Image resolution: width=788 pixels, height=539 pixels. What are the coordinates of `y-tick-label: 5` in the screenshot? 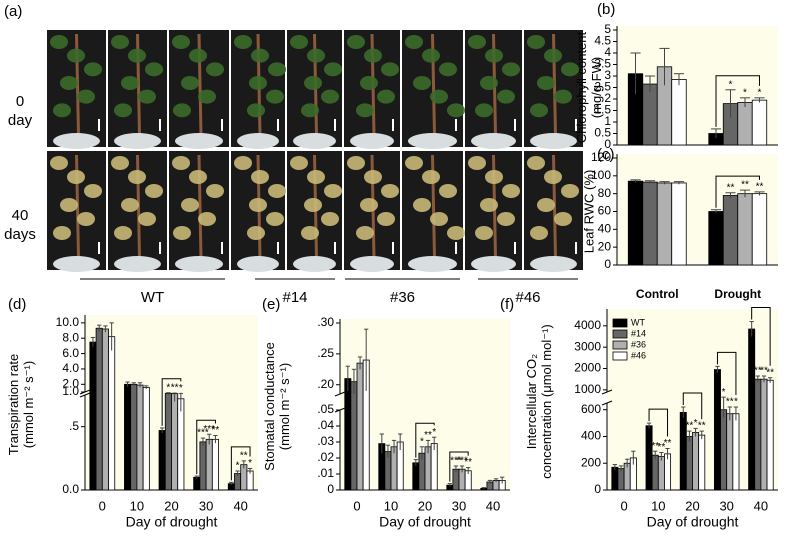 It's located at (607, 29).